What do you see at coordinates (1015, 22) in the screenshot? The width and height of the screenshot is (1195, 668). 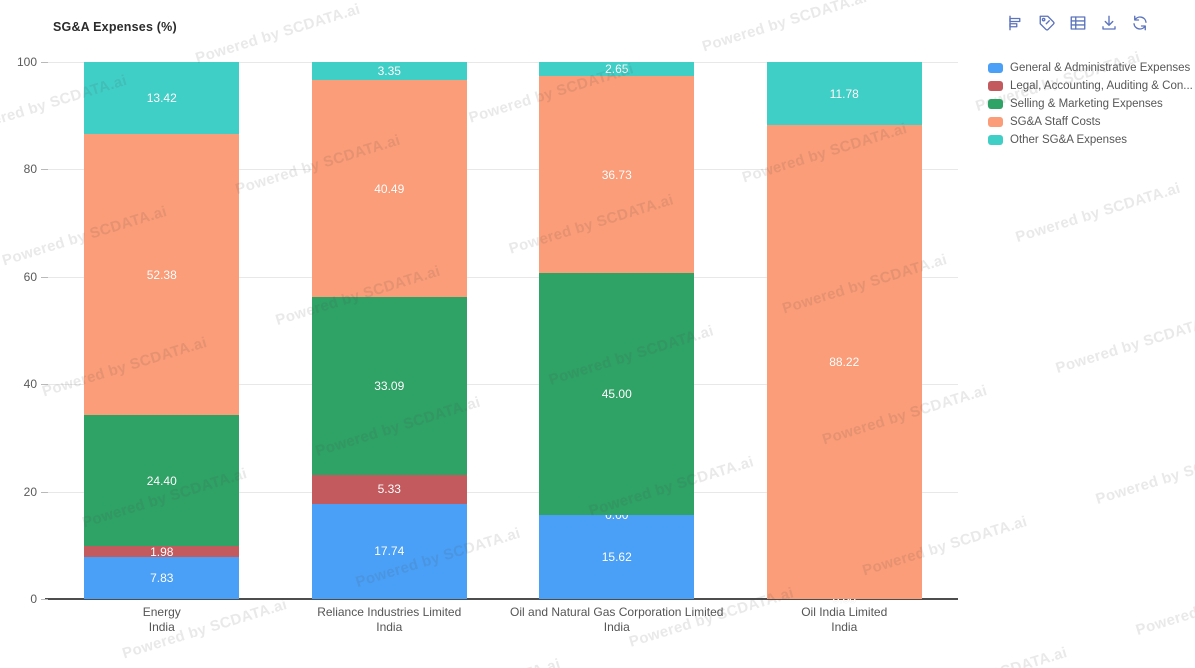 I see `horizontal-bar-chart-icon` at bounding box center [1015, 22].